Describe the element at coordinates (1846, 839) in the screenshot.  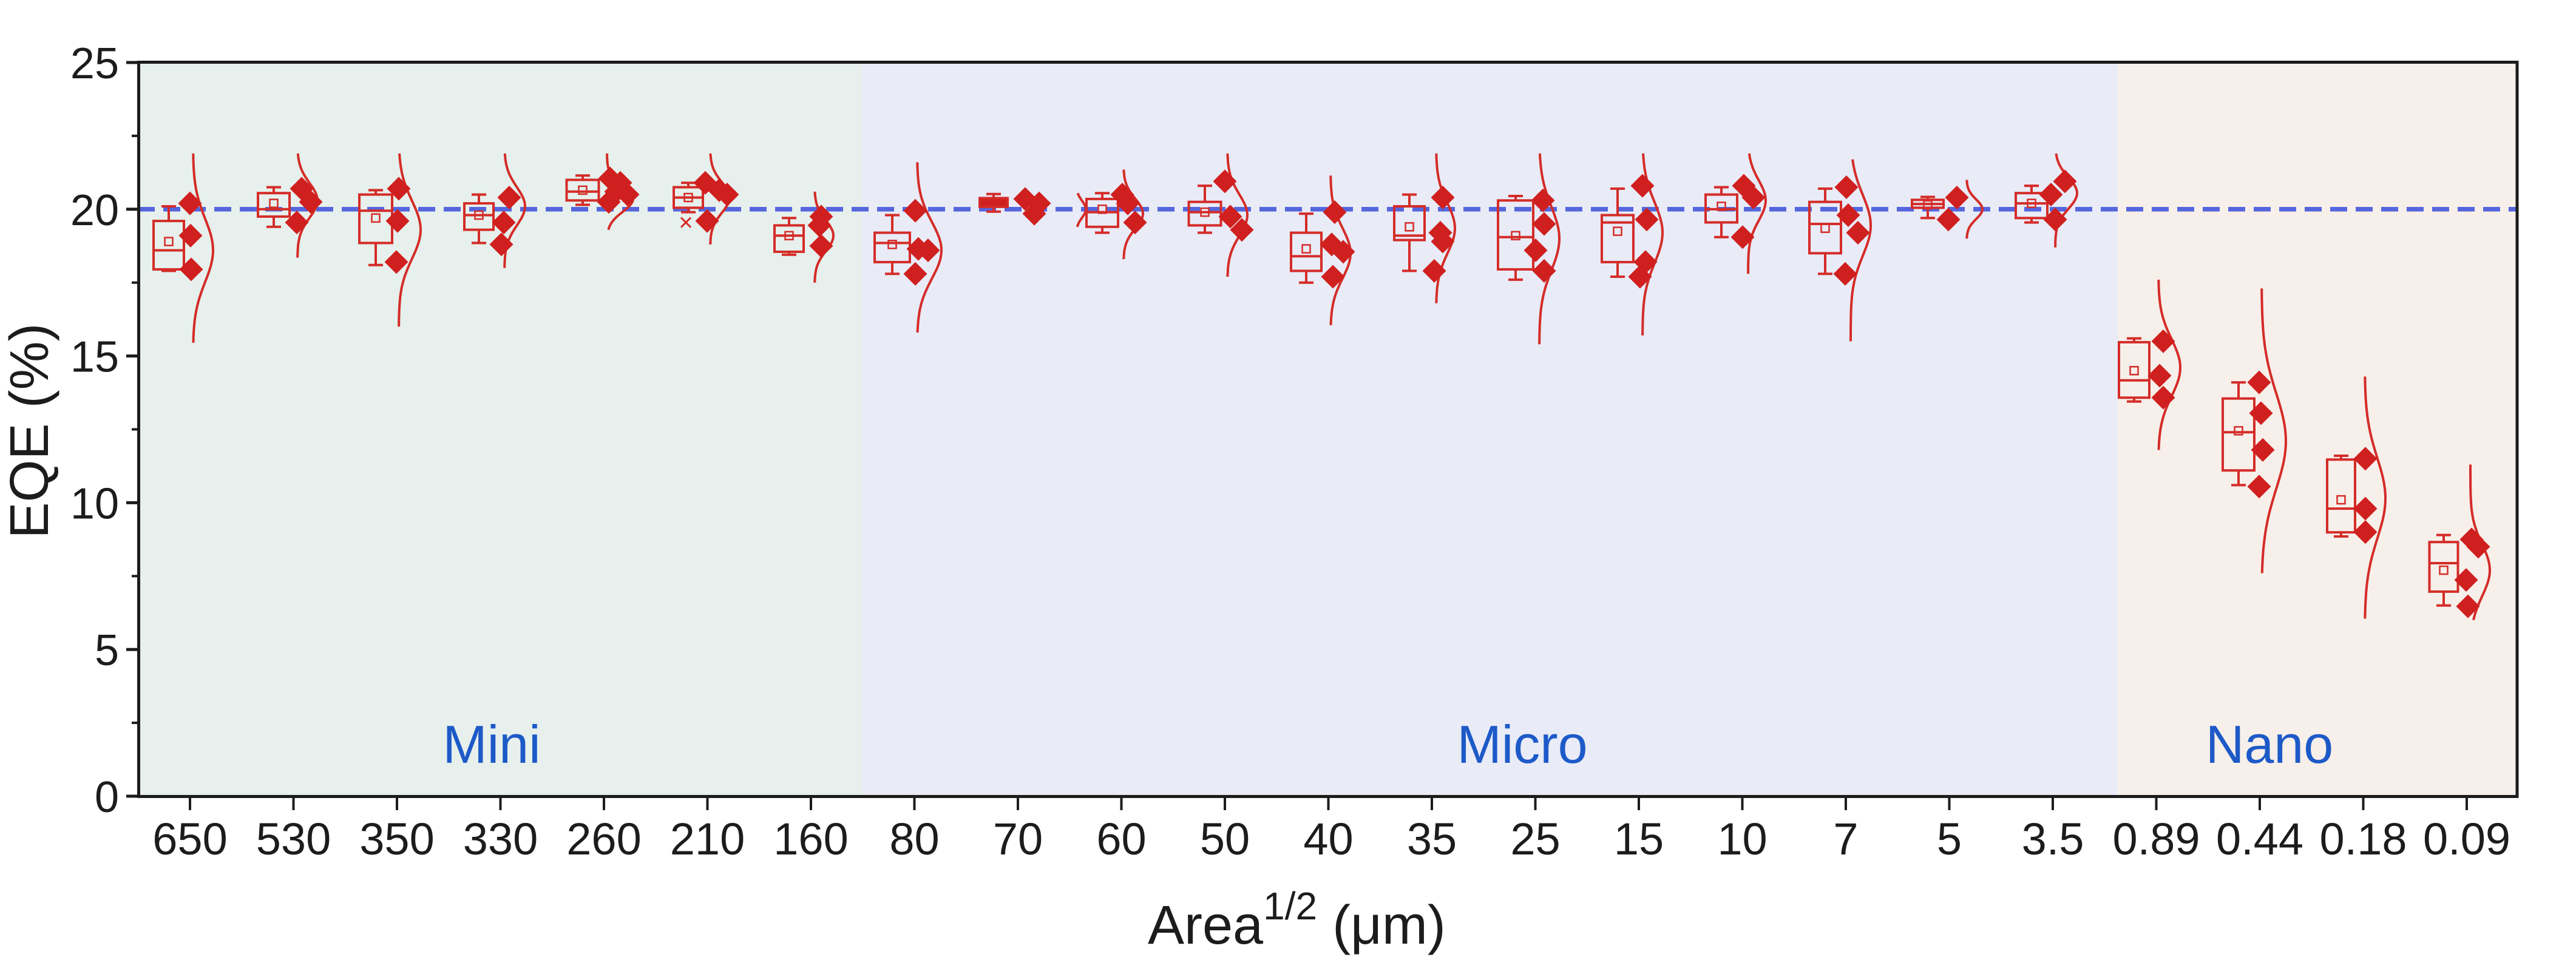
I see `svg-text: 7` at that location.